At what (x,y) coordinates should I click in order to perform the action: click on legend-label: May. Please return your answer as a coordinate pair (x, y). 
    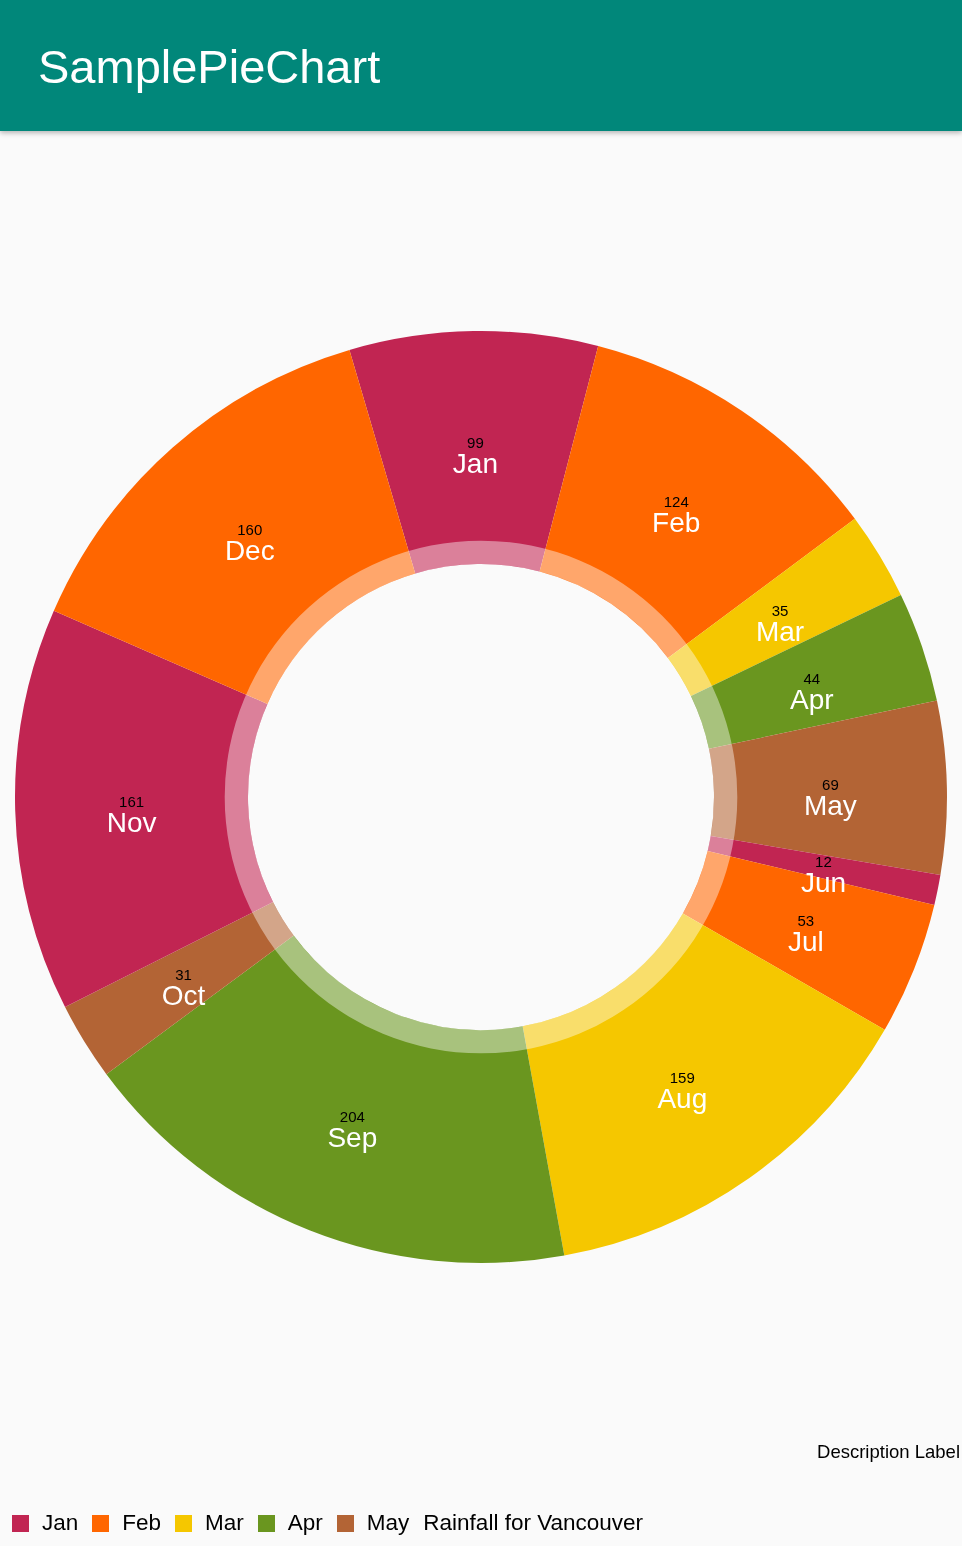
    Looking at the image, I should click on (388, 1523).